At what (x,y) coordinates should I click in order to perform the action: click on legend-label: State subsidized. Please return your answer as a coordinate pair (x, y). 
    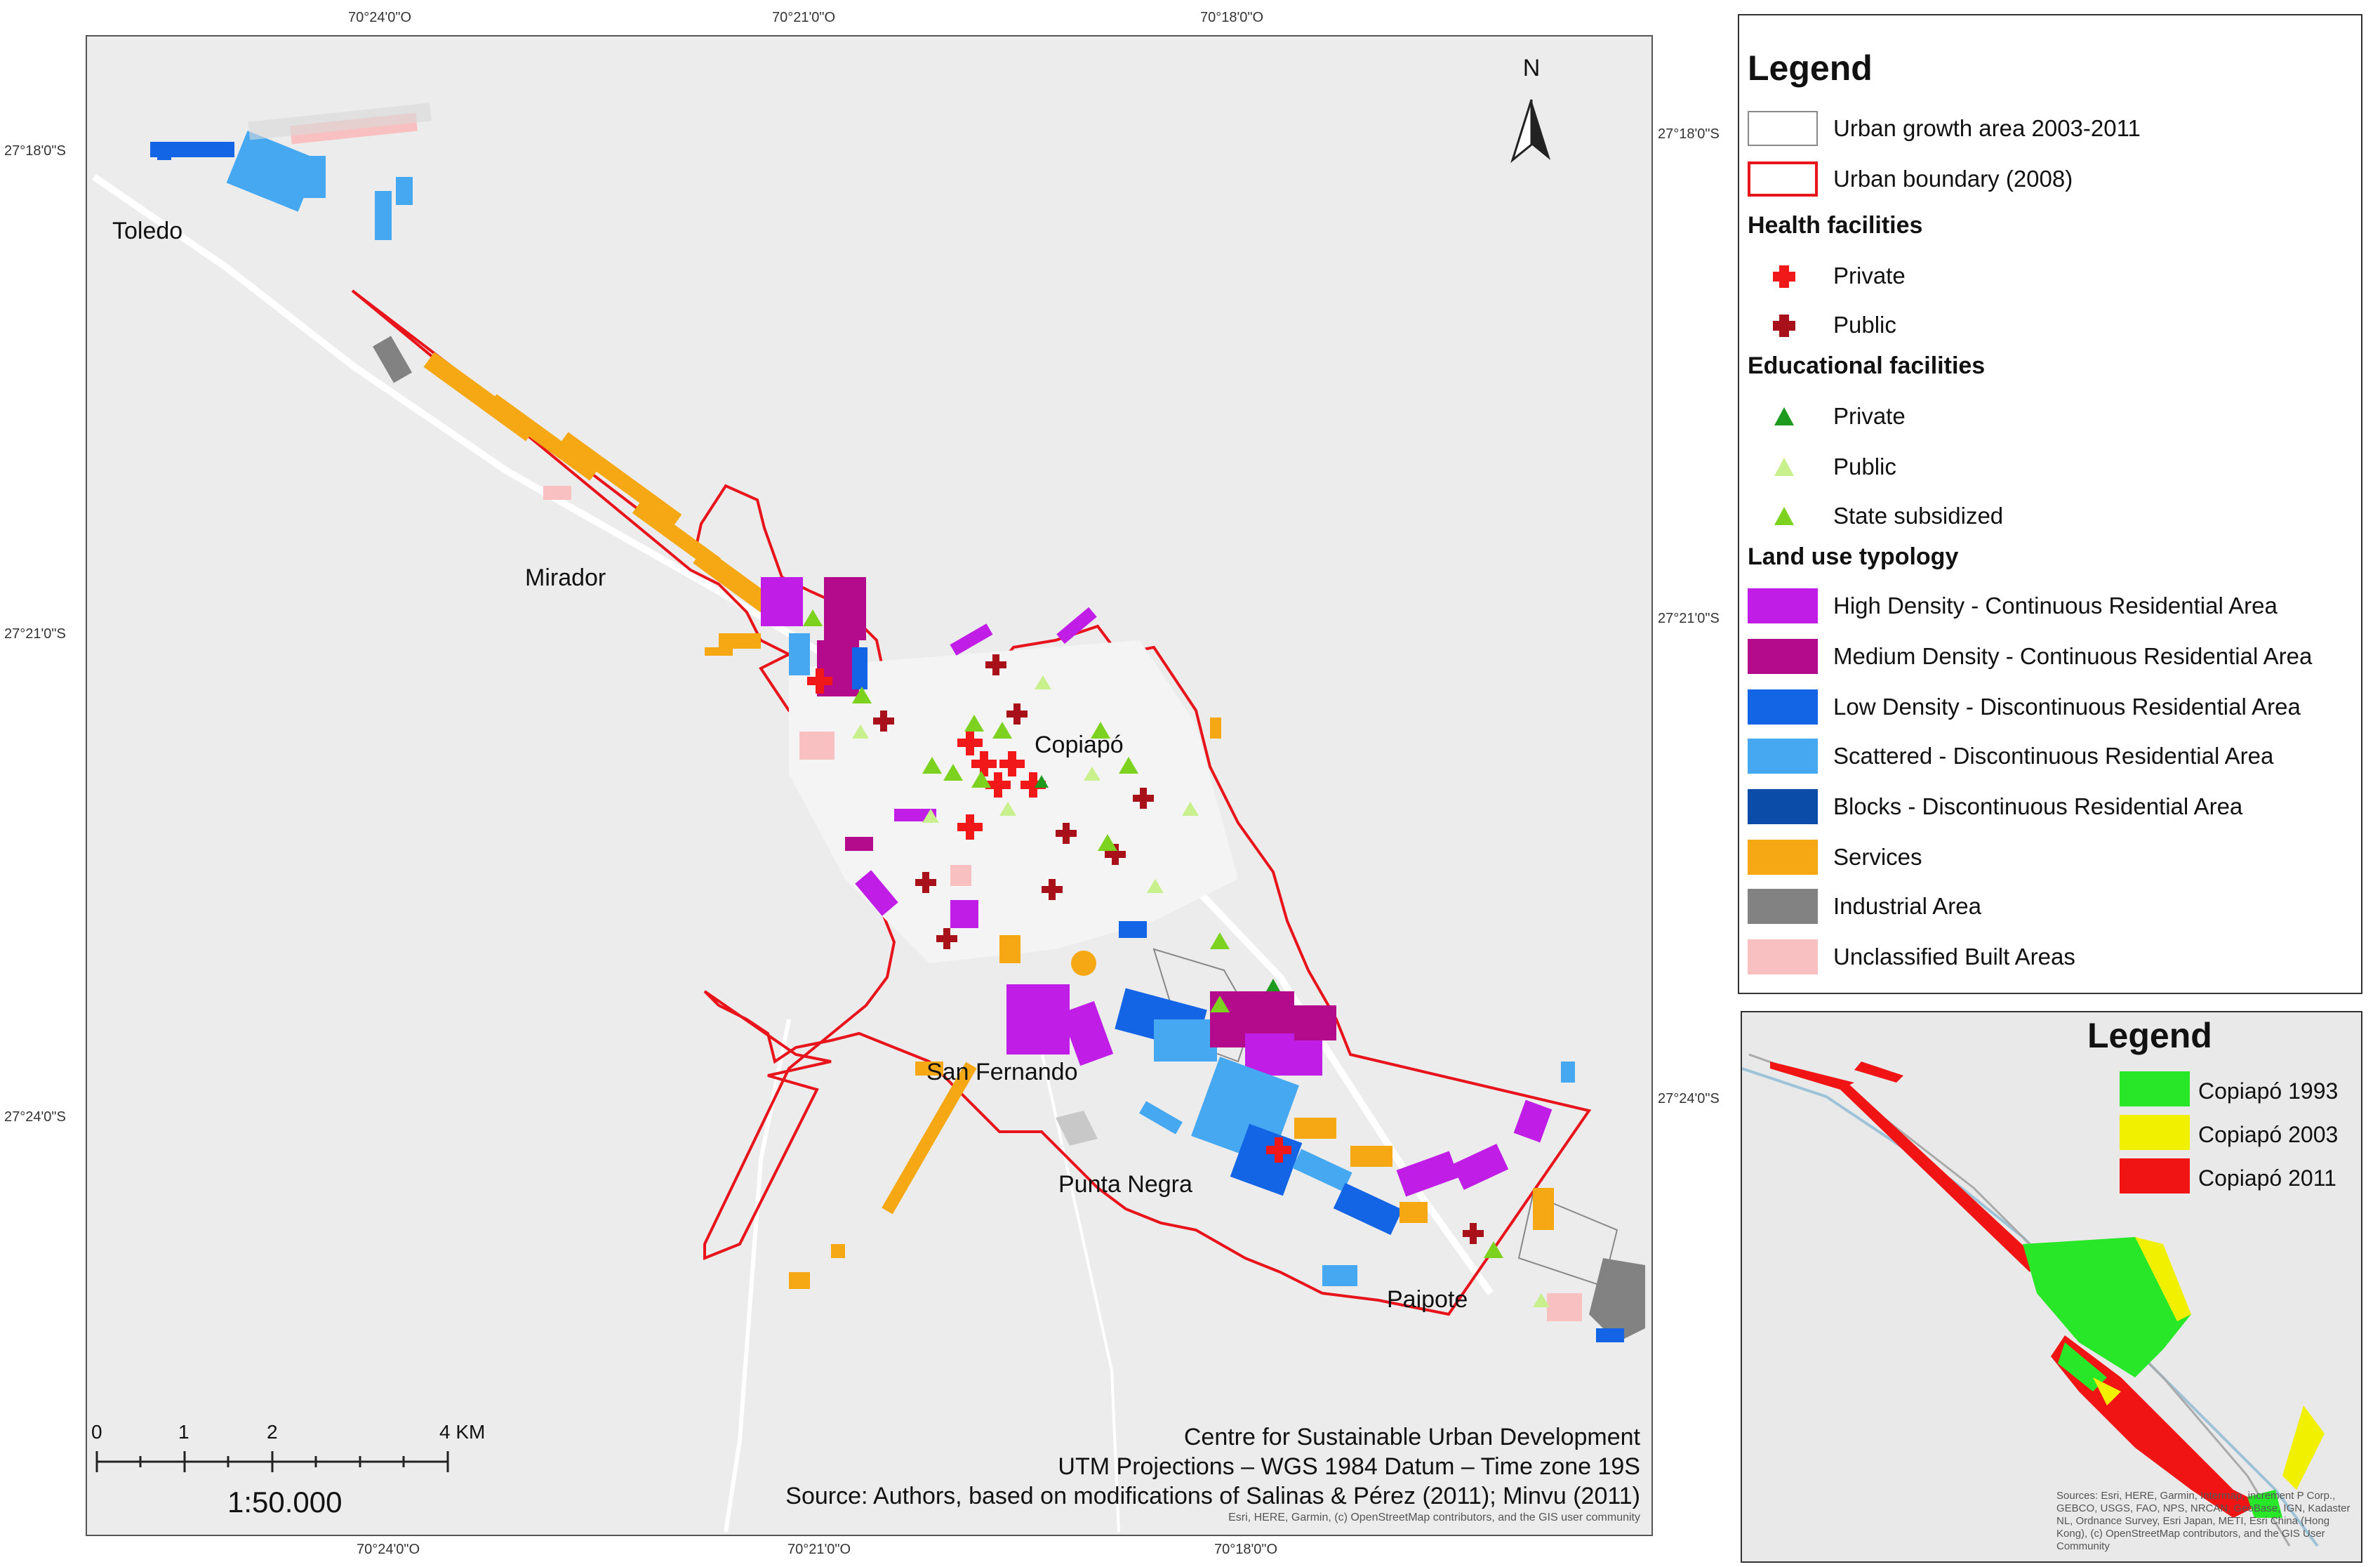
    Looking at the image, I should click on (1918, 516).